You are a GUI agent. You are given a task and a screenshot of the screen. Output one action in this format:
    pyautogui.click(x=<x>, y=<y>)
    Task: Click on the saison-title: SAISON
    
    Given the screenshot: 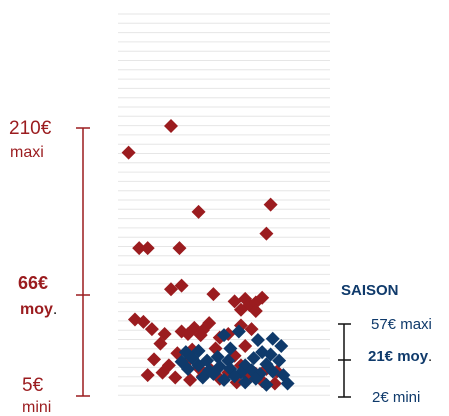 What is the action you would take?
    pyautogui.click(x=370, y=290)
    